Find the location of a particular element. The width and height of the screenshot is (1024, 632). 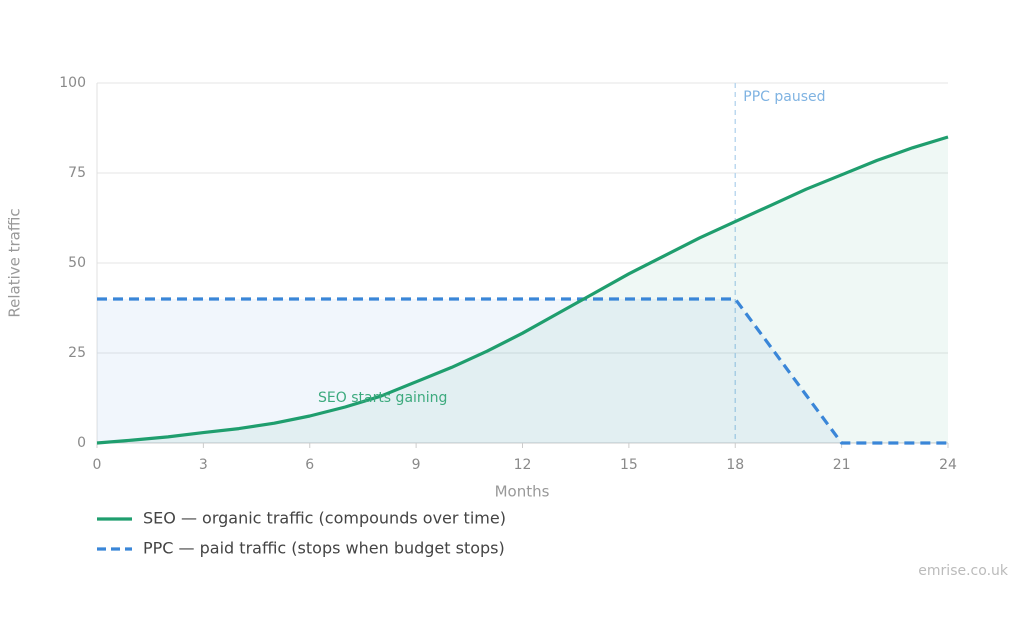

annotation: PPC paused is located at coordinates (784, 97).